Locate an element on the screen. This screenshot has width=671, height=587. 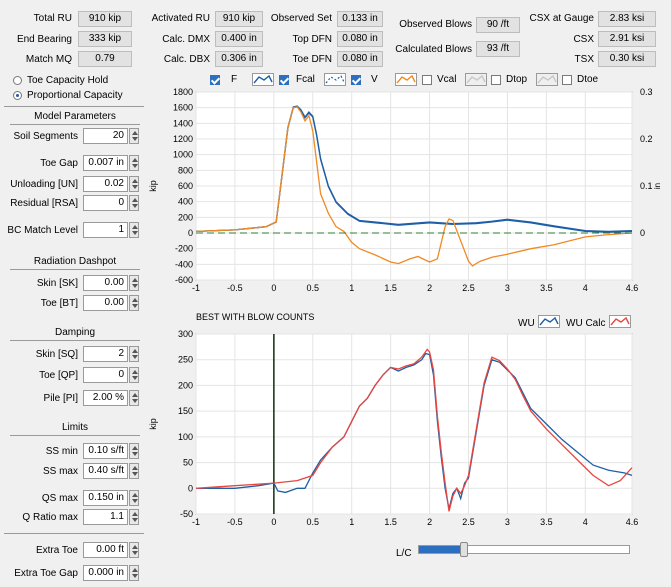
fcal-checkbox is located at coordinates (284, 80).